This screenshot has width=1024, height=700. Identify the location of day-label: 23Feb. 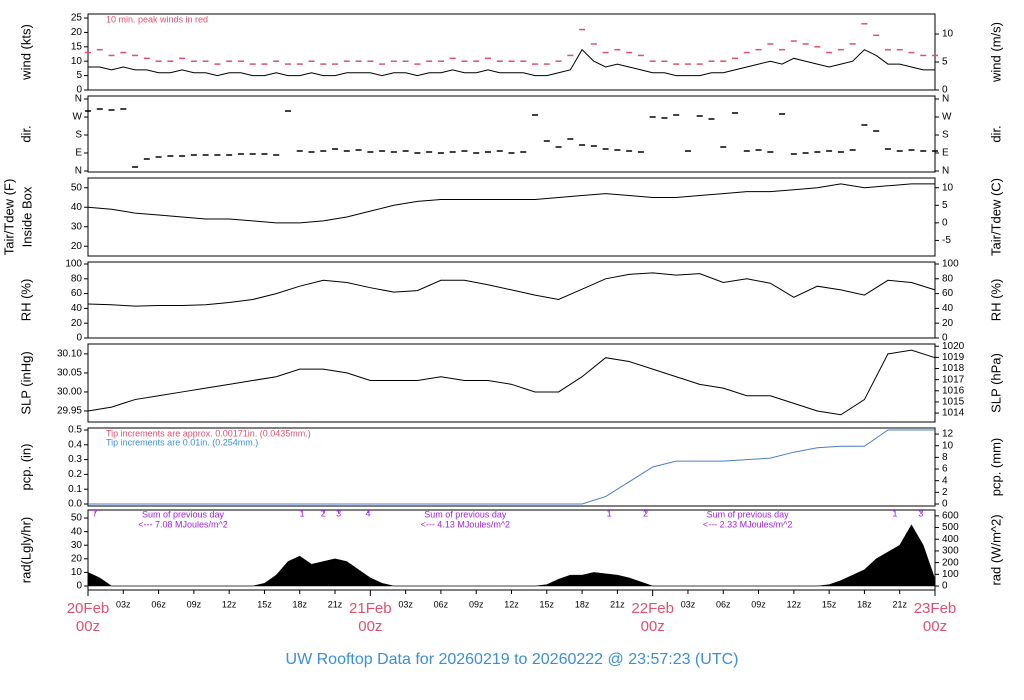
(935, 608).